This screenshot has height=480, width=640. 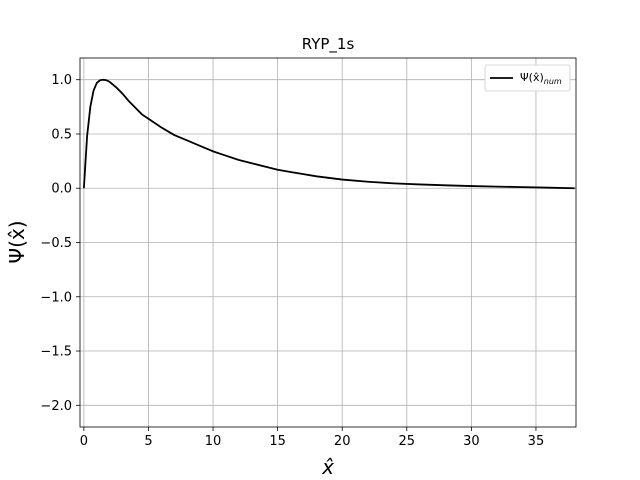 I want to click on legend-label-sub: num, so click(x=553, y=81).